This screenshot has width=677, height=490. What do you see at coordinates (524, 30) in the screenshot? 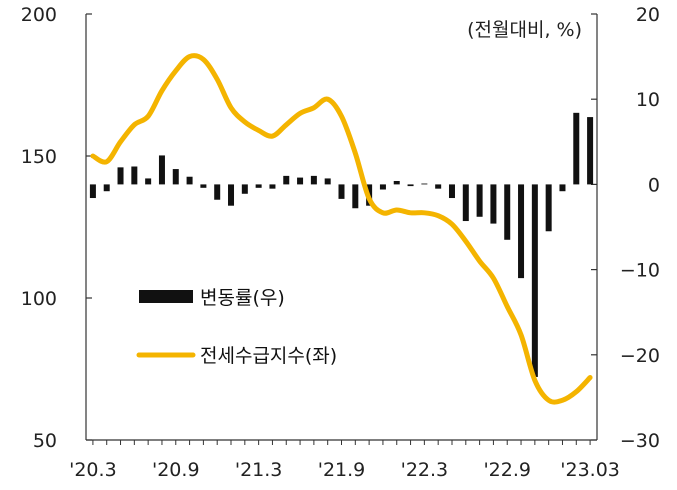
I see `unit-label: (전월대비, %)` at bounding box center [524, 30].